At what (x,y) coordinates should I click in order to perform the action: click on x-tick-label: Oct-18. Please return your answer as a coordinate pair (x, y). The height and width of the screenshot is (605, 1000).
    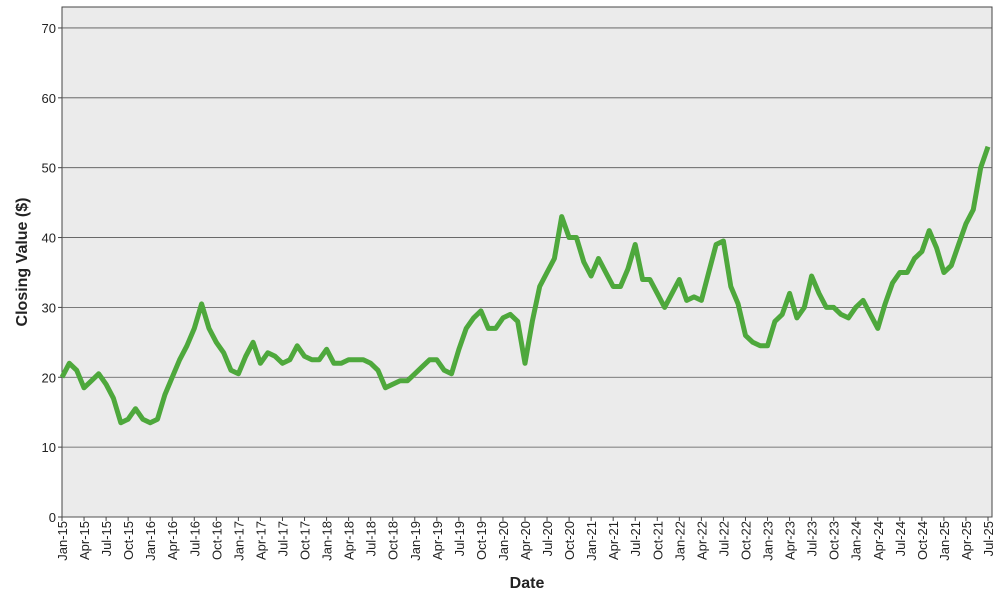
    Looking at the image, I should click on (393, 540).